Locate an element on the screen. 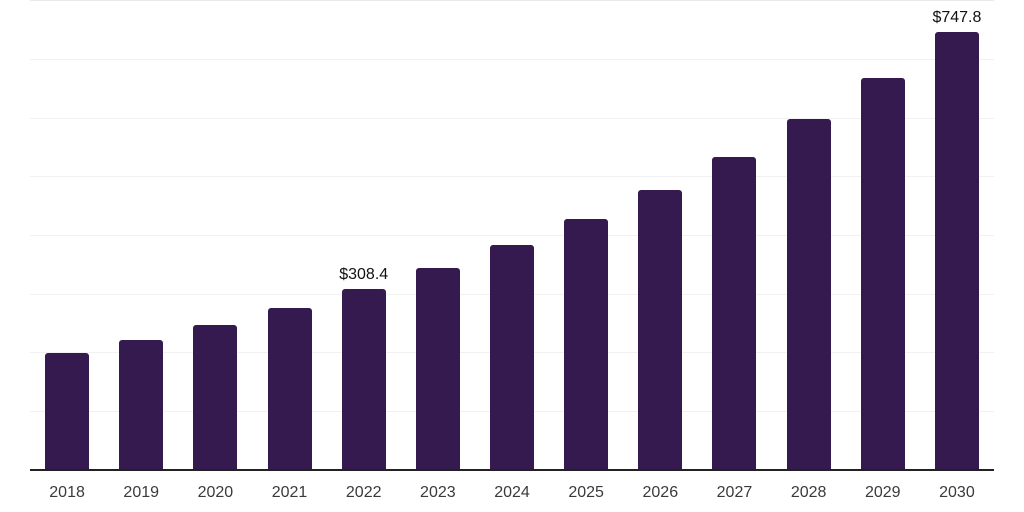  data-label: $747.8 is located at coordinates (957, 17).